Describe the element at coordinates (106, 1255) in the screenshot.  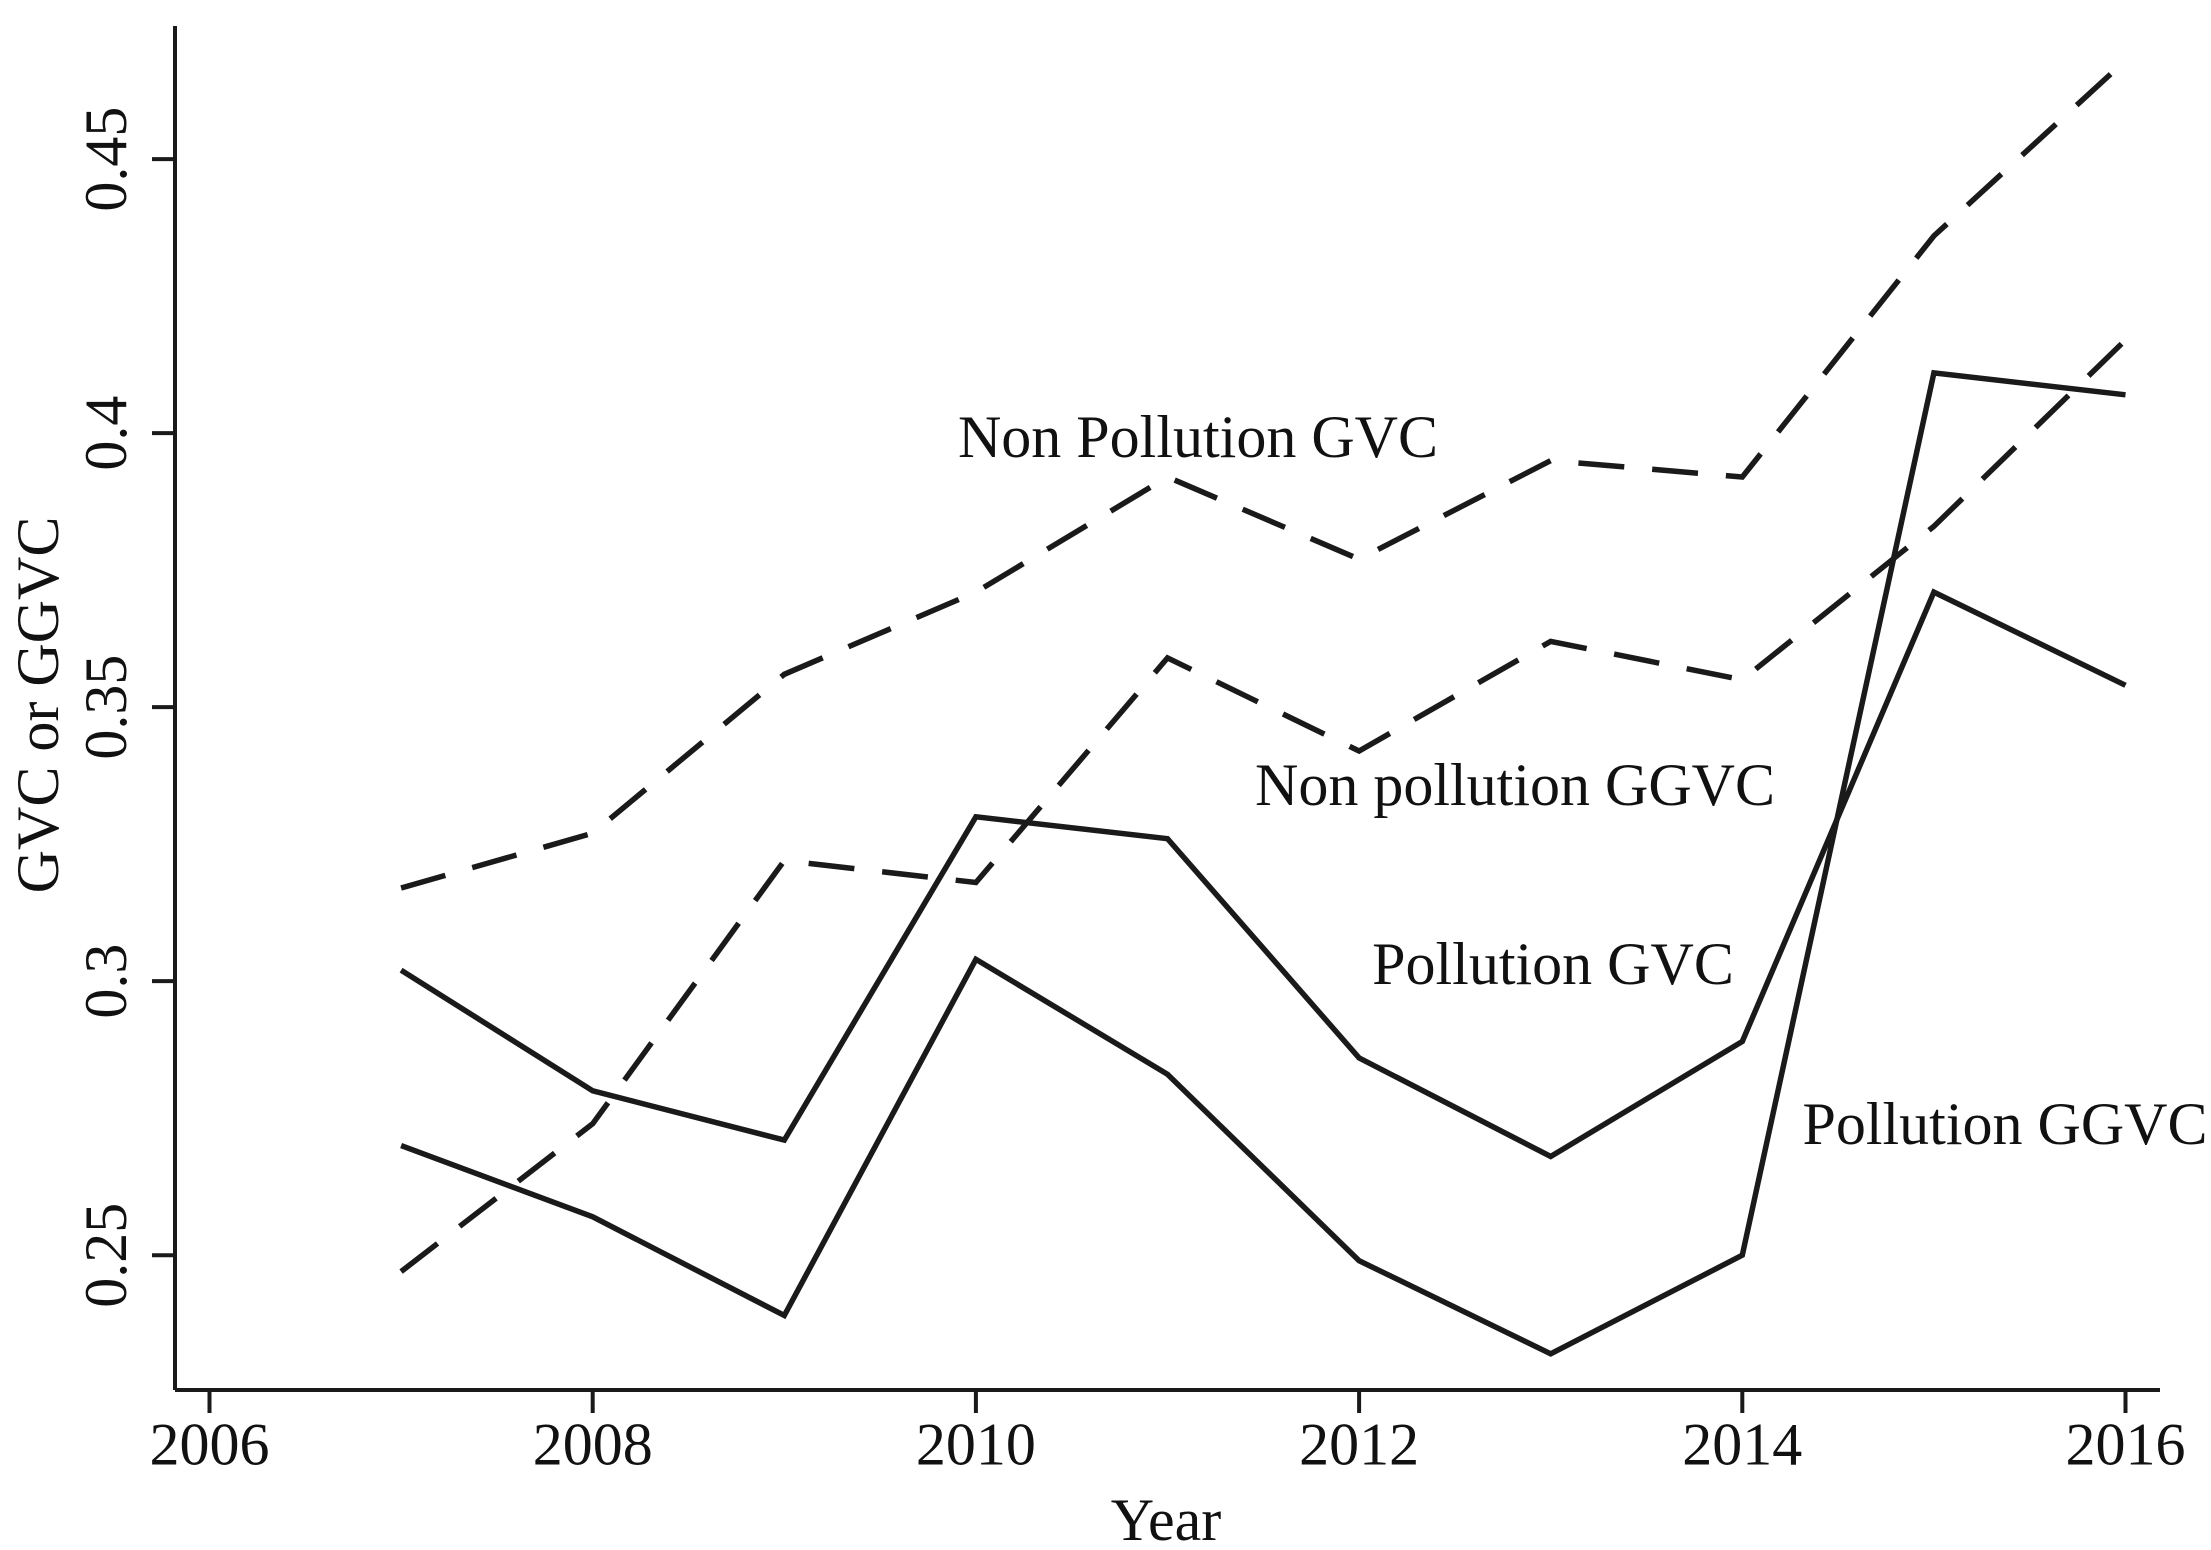
I see `y-tick-label-0.25: 0.25` at that location.